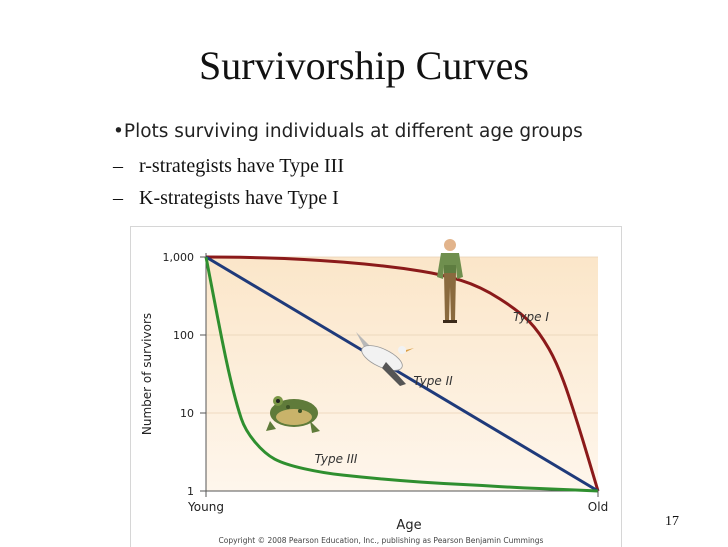 Image resolution: width=728 pixels, height=547 pixels. I want to click on page-number: 17, so click(672, 521).